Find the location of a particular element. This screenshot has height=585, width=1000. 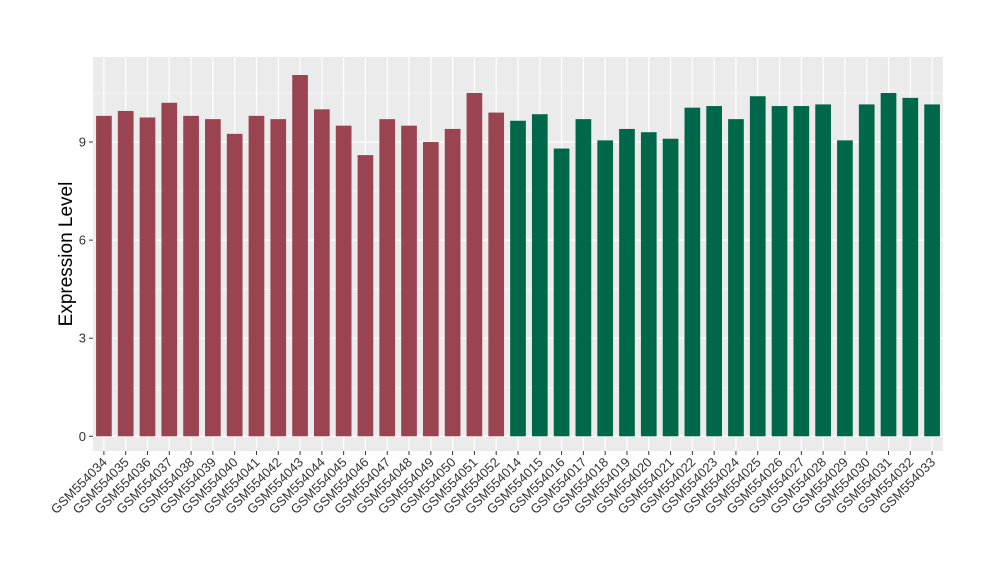

bar-GSM554025 is located at coordinates (757, 266).